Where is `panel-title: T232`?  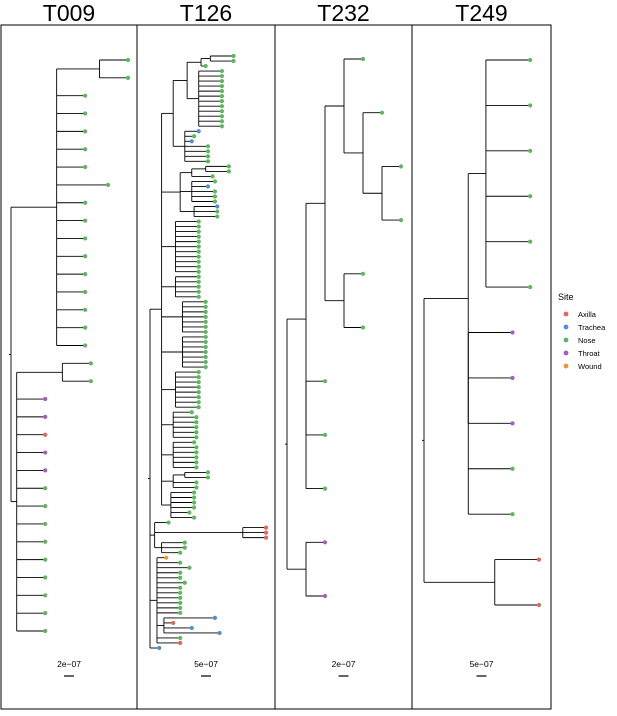
panel-title: T232 is located at coordinates (343, 13).